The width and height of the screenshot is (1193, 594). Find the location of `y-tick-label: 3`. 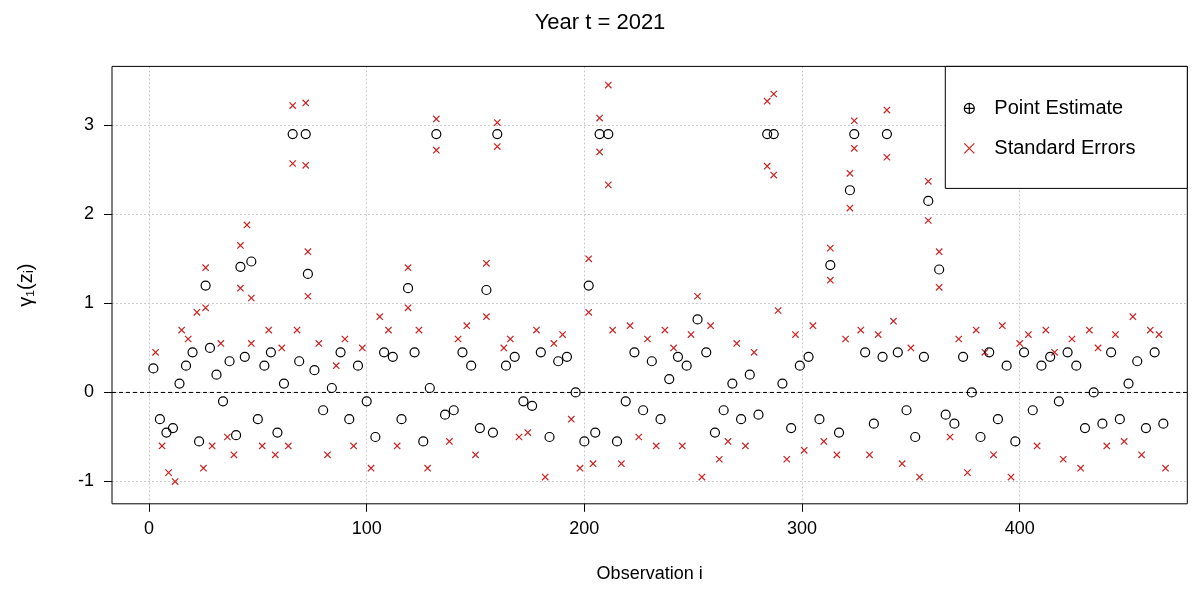

y-tick-label: 3 is located at coordinates (88, 124).